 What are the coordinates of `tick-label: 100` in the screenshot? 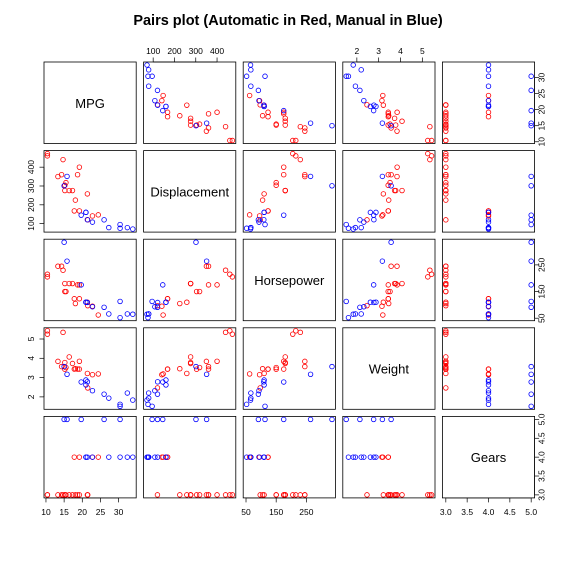 It's located at (31, 223).